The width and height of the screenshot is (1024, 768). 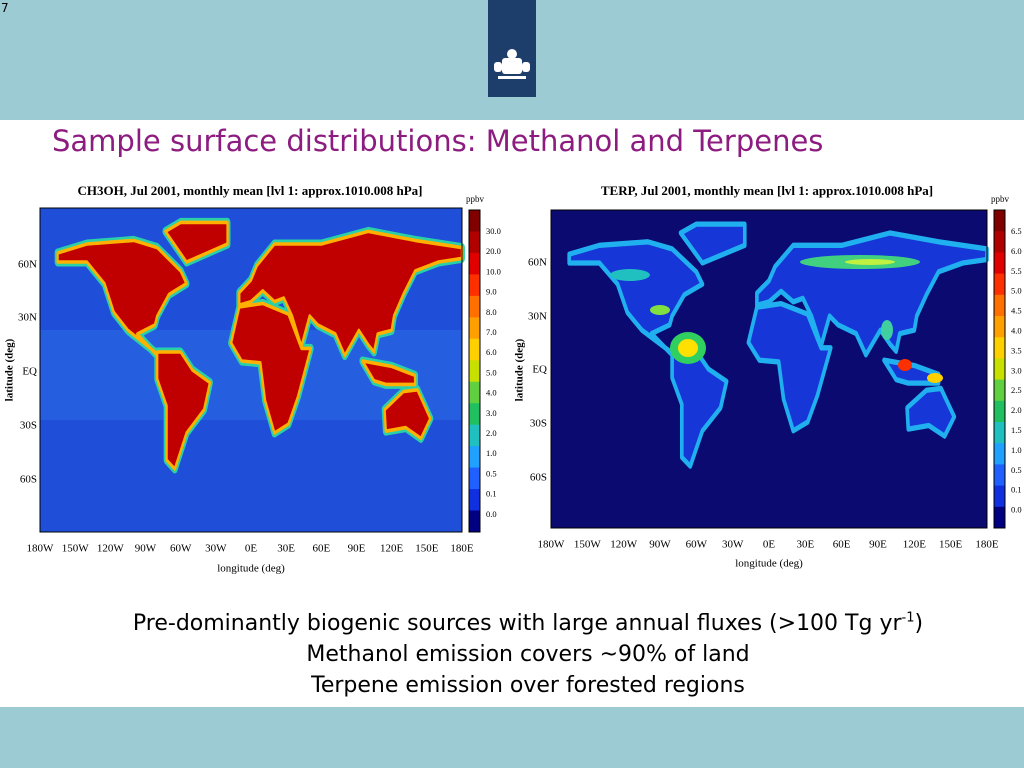 I want to click on logo-emblem, so click(x=512, y=64).